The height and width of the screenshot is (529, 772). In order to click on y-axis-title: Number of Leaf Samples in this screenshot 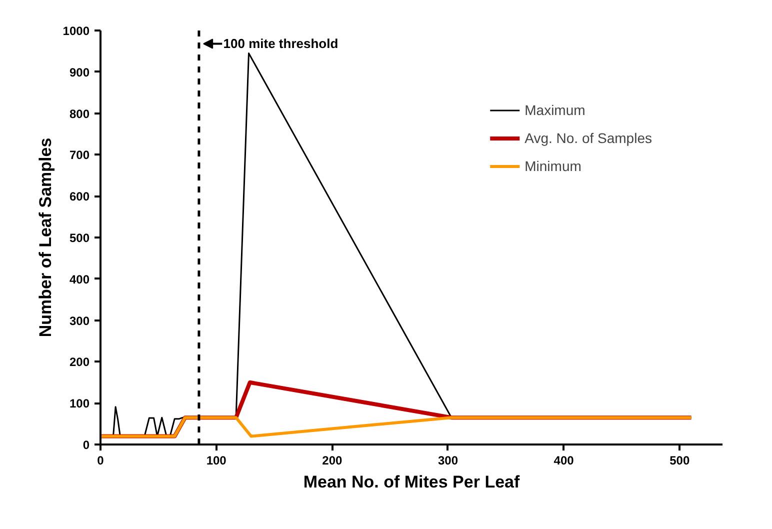, I will do `click(45, 238)`.